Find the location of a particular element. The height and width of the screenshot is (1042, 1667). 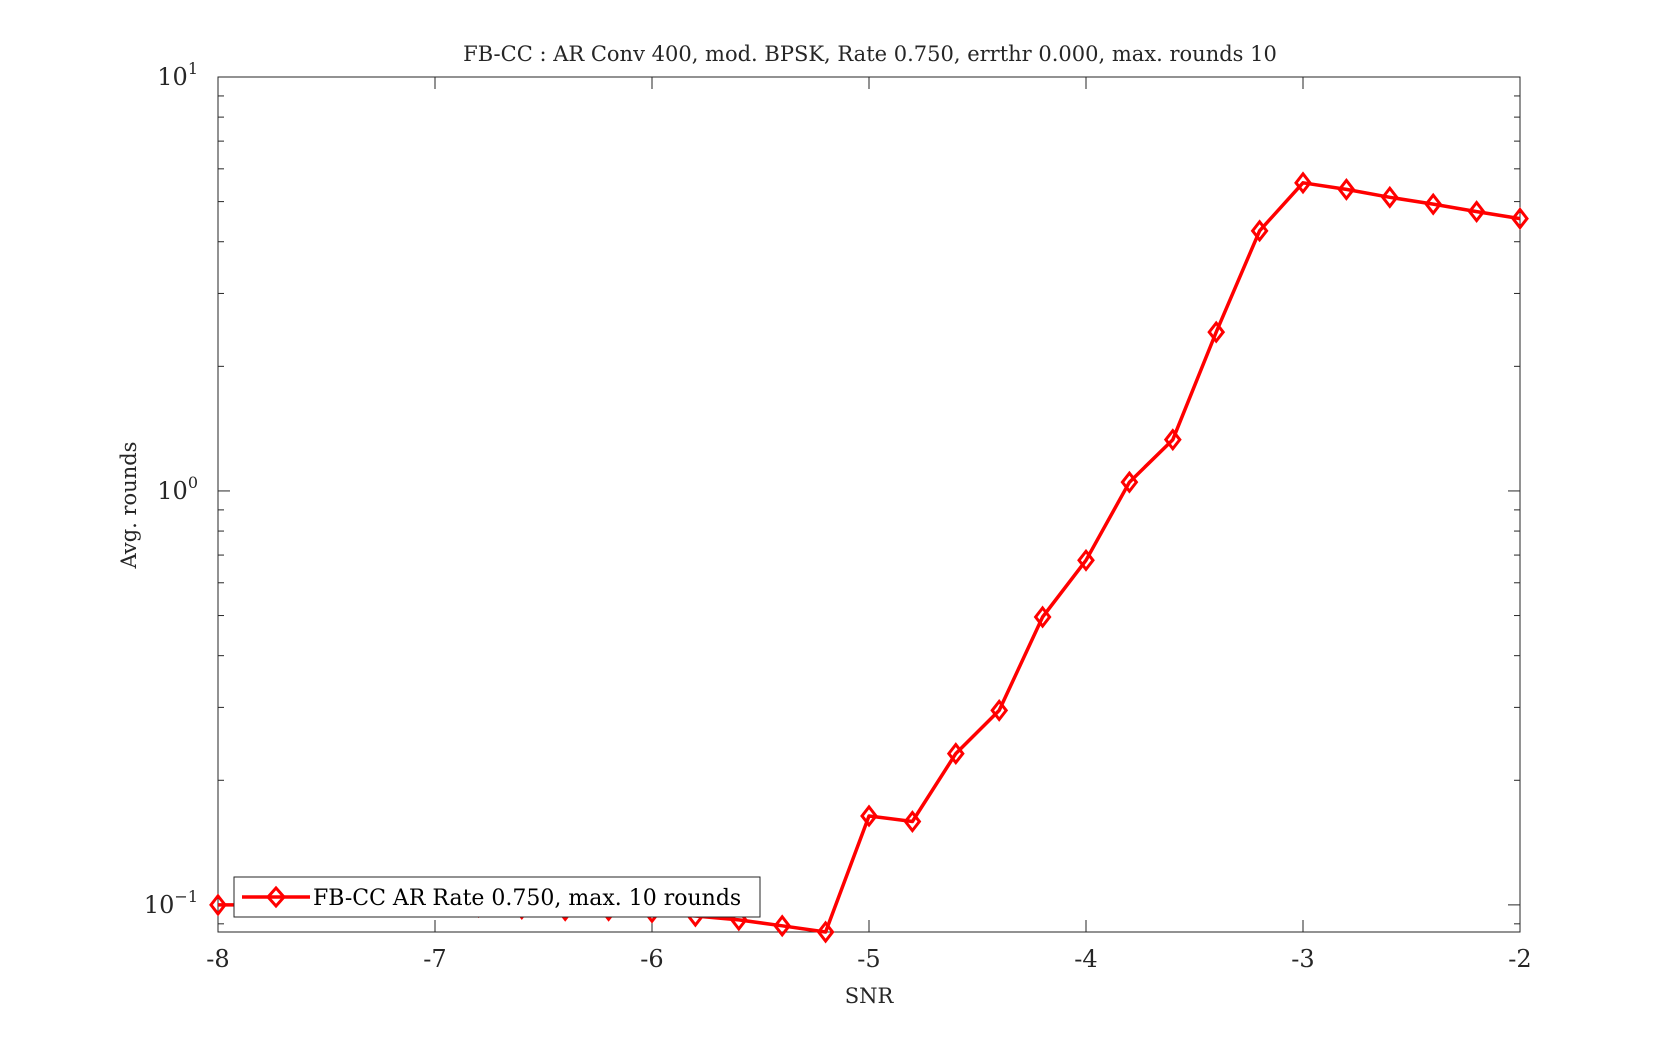

legend: FB-CC AR Rate 0.750, max. 10 rounds is located at coordinates (497, 897).